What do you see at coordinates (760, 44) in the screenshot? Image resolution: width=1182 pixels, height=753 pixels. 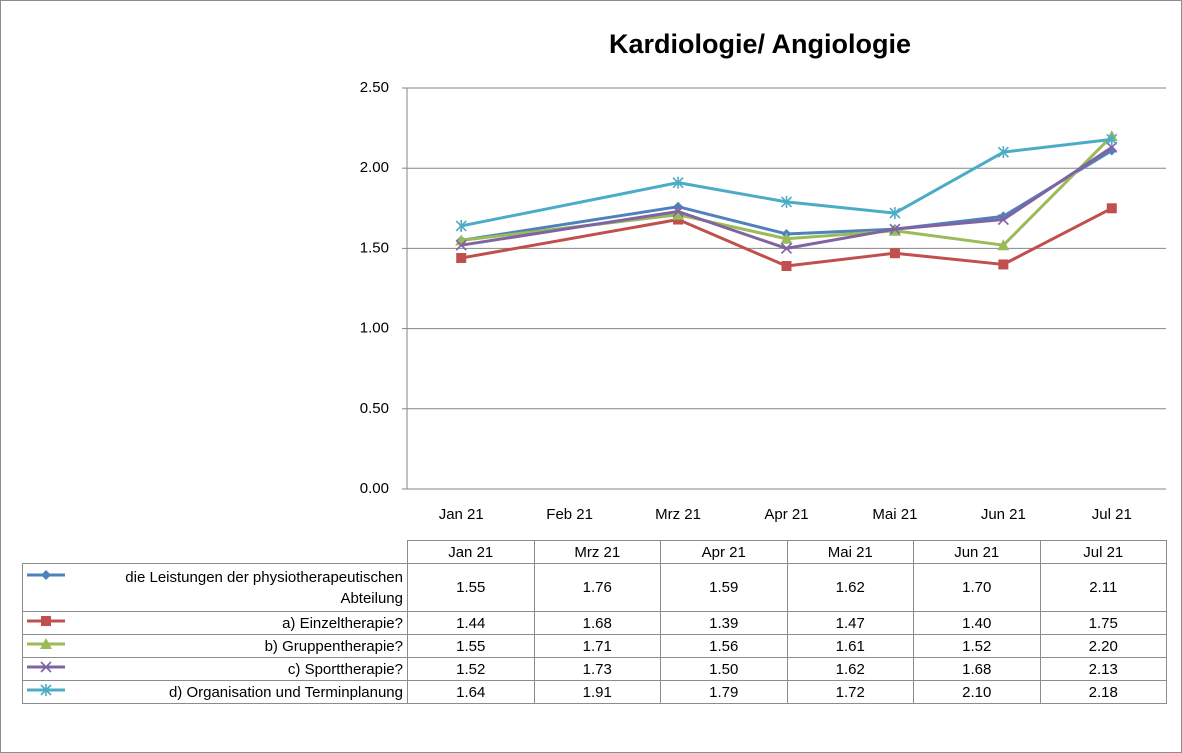 I see `chart-title: Kardiologie/ Angiologie` at bounding box center [760, 44].